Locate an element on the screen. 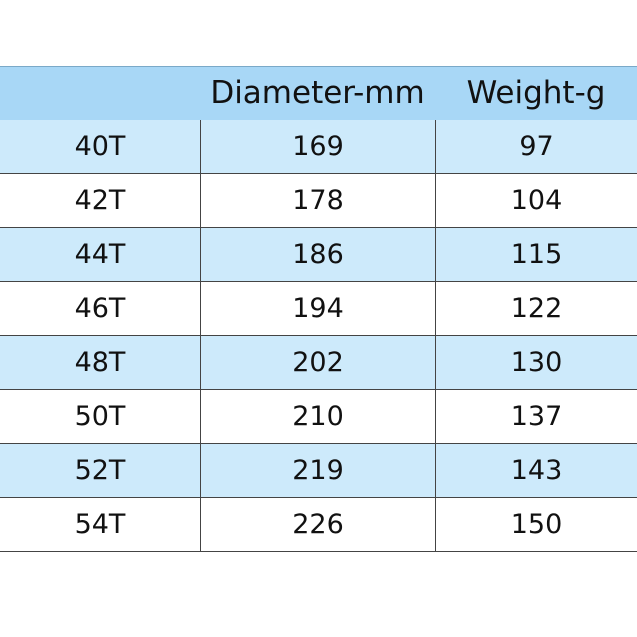 Image resolution: width=637 pixels, height=637 pixels. table-cell: 40T is located at coordinates (100, 147).